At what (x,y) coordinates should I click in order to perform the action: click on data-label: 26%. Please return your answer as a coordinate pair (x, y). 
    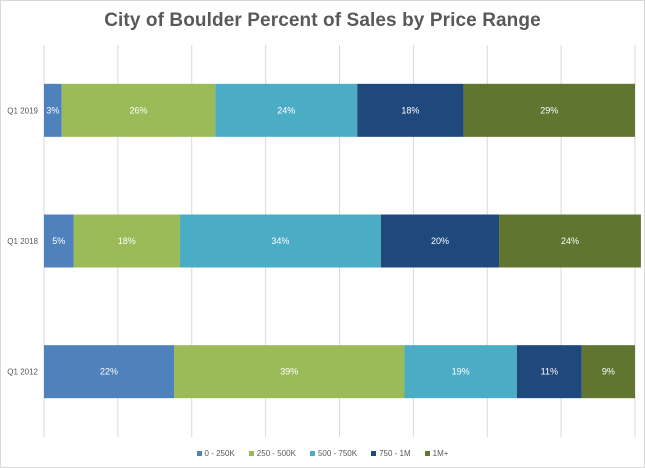
    Looking at the image, I should click on (139, 110).